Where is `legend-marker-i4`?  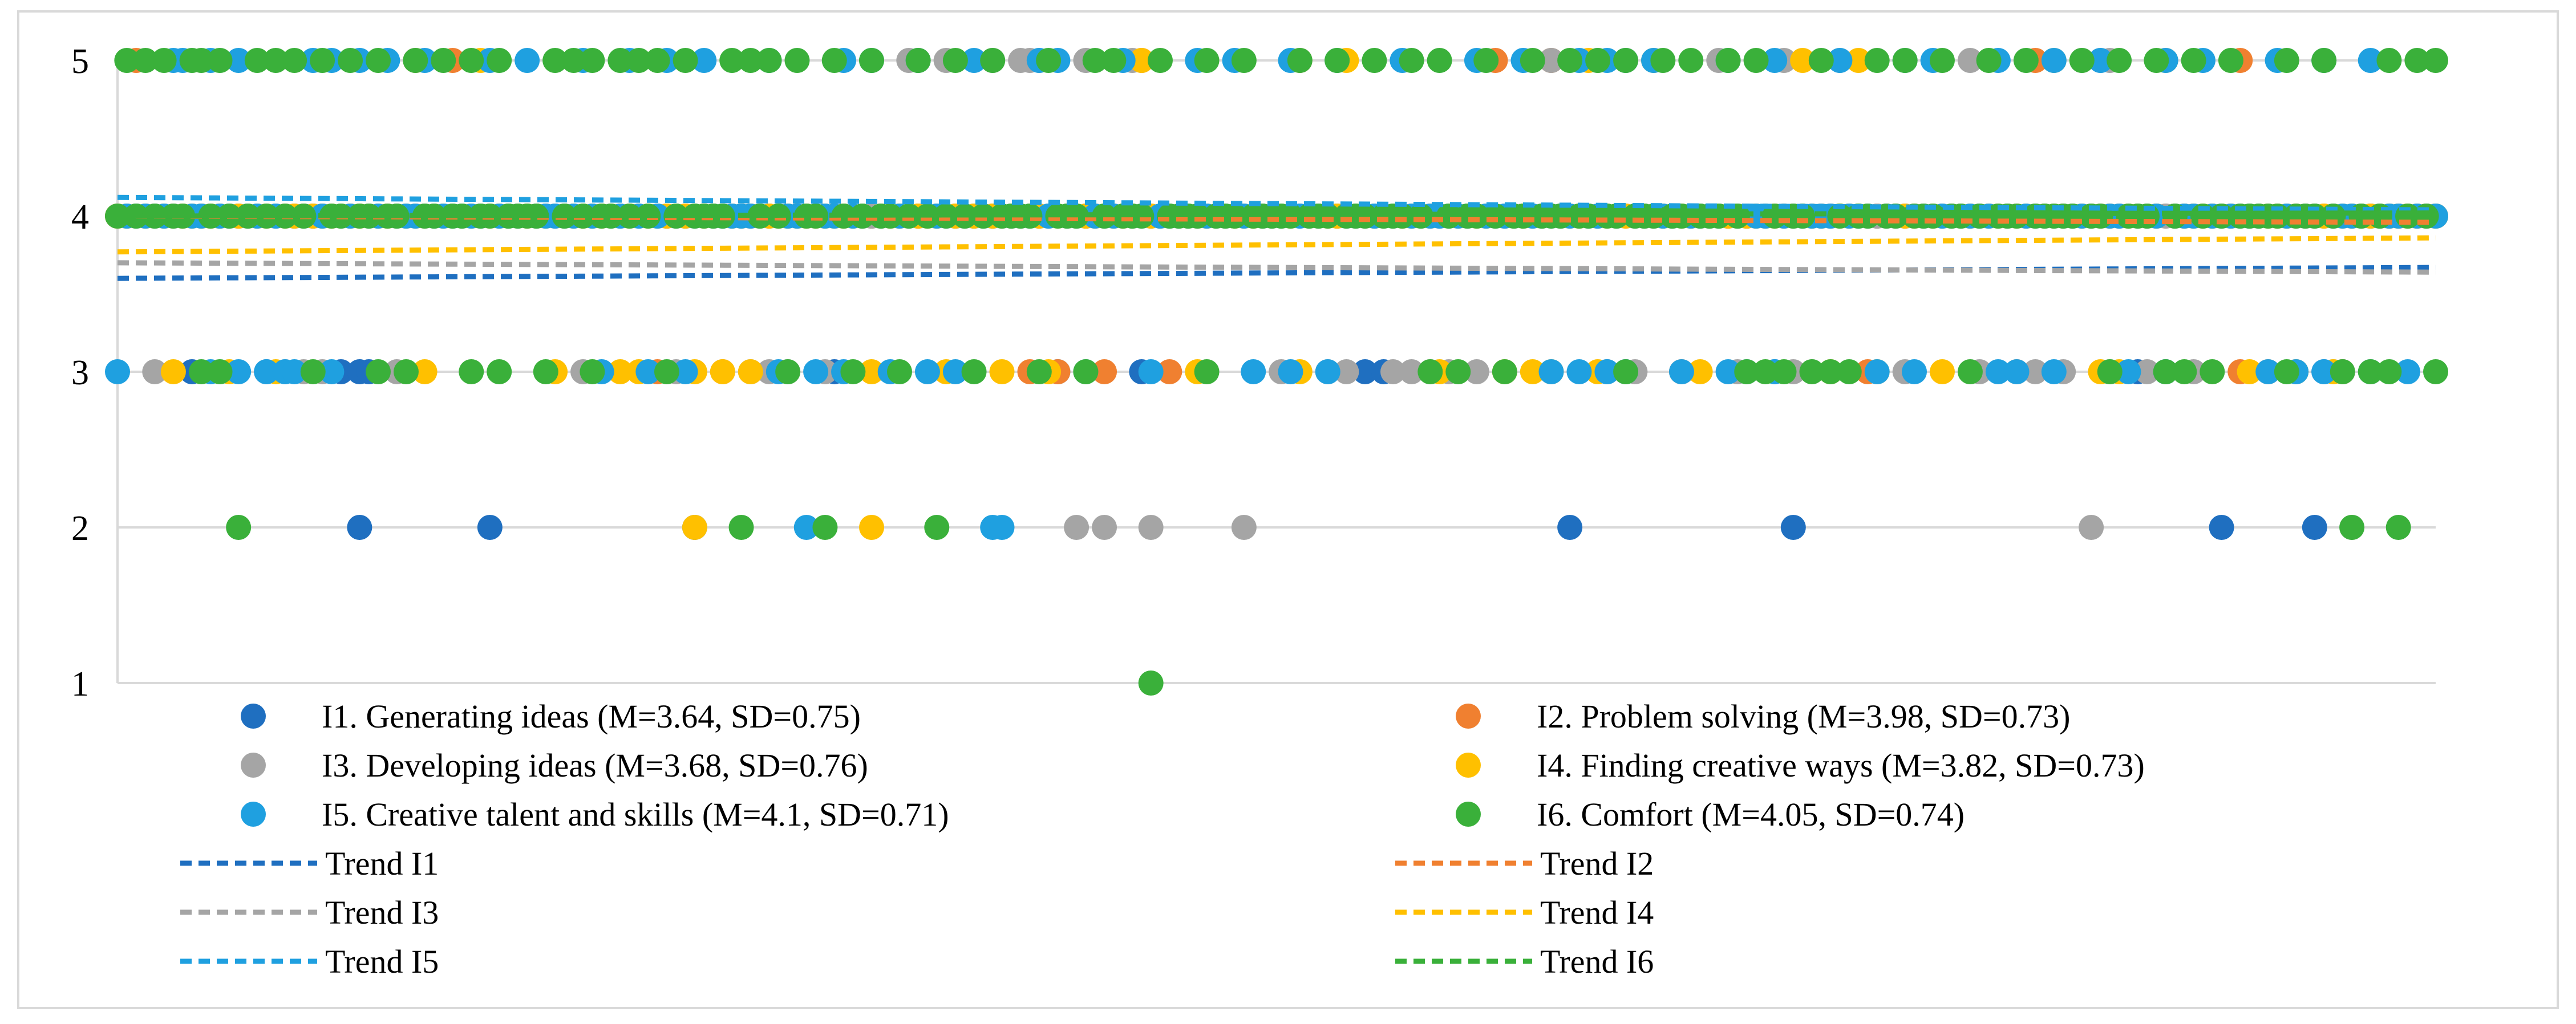
legend-marker-i4 is located at coordinates (1468, 765).